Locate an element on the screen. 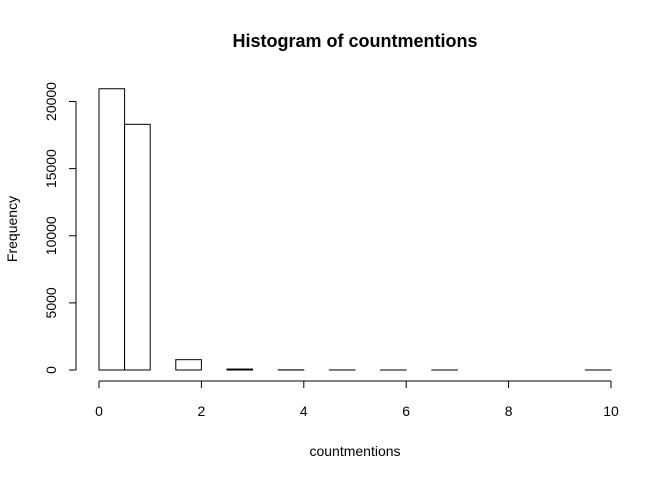  x-tick-label: 2 is located at coordinates (202, 411).